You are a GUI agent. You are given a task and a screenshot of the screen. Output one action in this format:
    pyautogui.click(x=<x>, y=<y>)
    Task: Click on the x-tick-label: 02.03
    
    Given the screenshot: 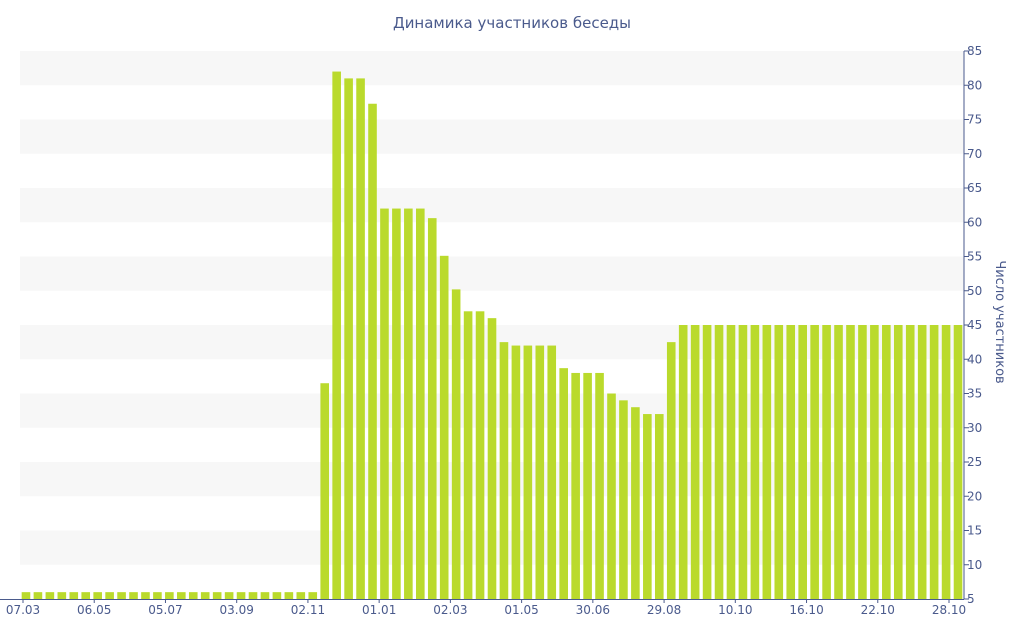 What is the action you would take?
    pyautogui.click(x=450, y=610)
    